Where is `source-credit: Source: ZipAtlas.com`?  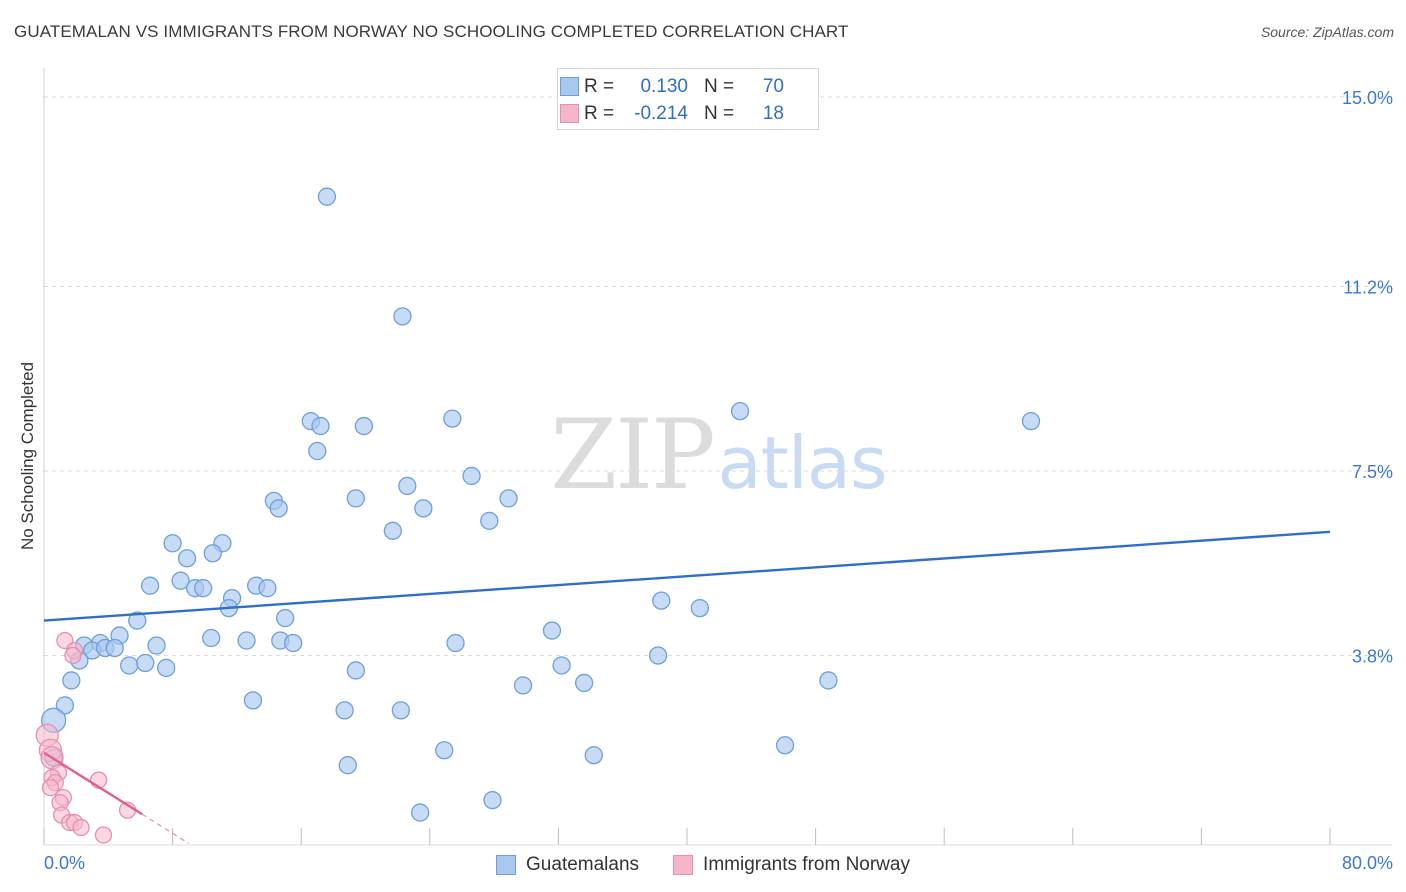
source-credit: Source: ZipAtlas.com is located at coordinates (1327, 32).